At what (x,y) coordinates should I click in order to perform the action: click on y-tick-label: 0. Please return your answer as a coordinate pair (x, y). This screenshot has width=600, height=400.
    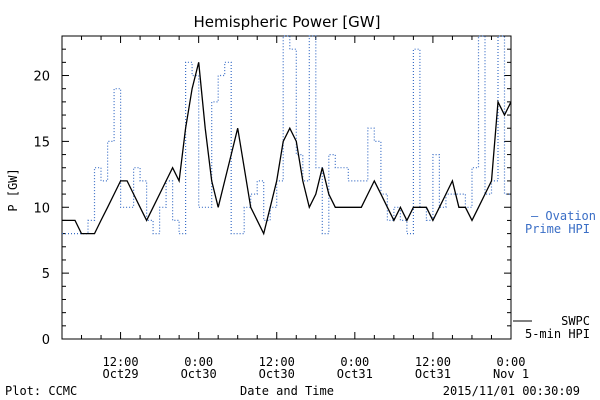
    Looking at the image, I should click on (46, 340).